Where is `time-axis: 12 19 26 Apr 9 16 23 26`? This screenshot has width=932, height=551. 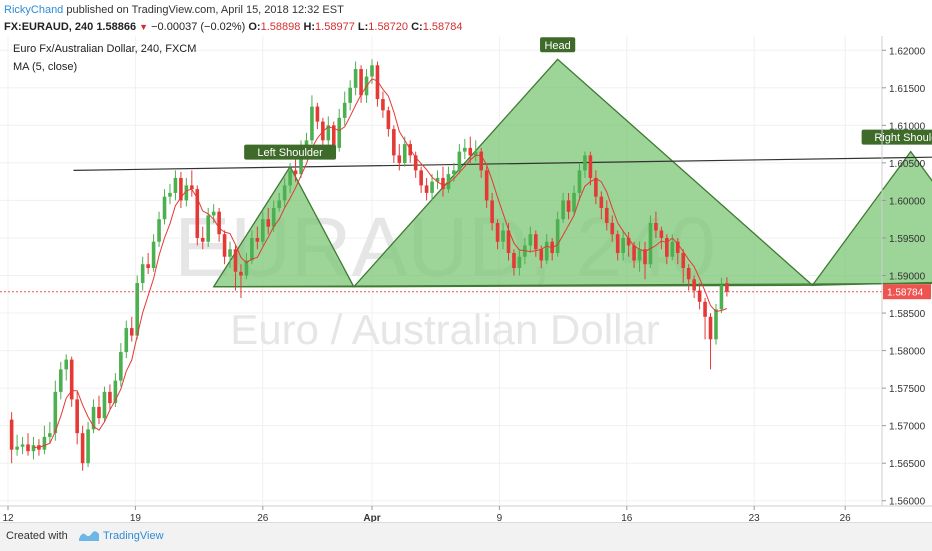 time-axis: 12 19 26 Apr 9 16 23 26 is located at coordinates (426, 514).